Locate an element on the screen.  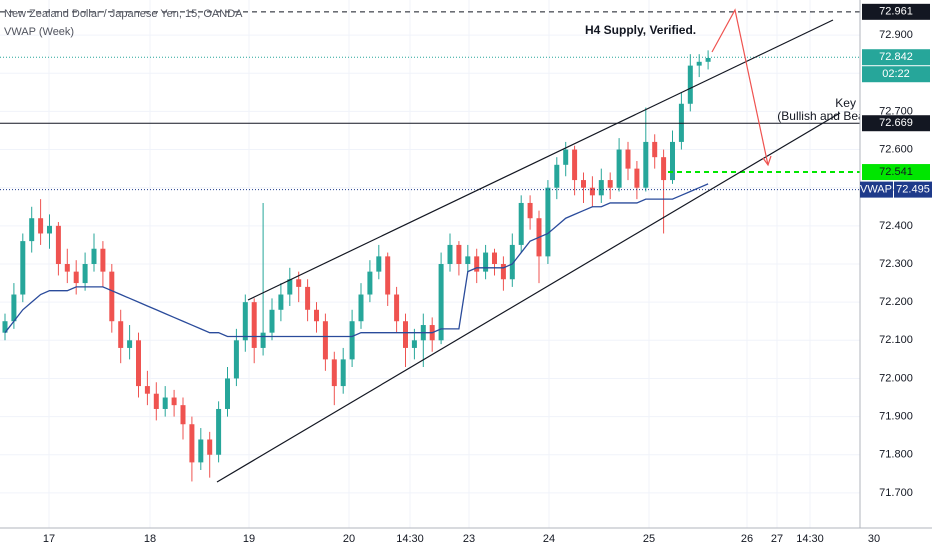
price-label: 72.961 is located at coordinates (896, 12).